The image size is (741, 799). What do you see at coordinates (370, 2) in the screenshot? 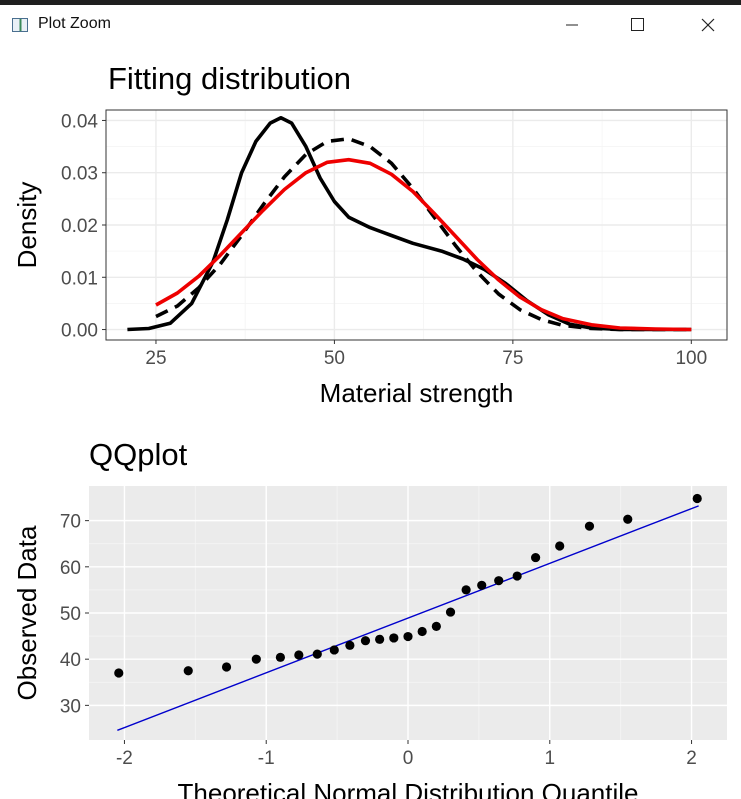
I see `taskbar-strip` at bounding box center [370, 2].